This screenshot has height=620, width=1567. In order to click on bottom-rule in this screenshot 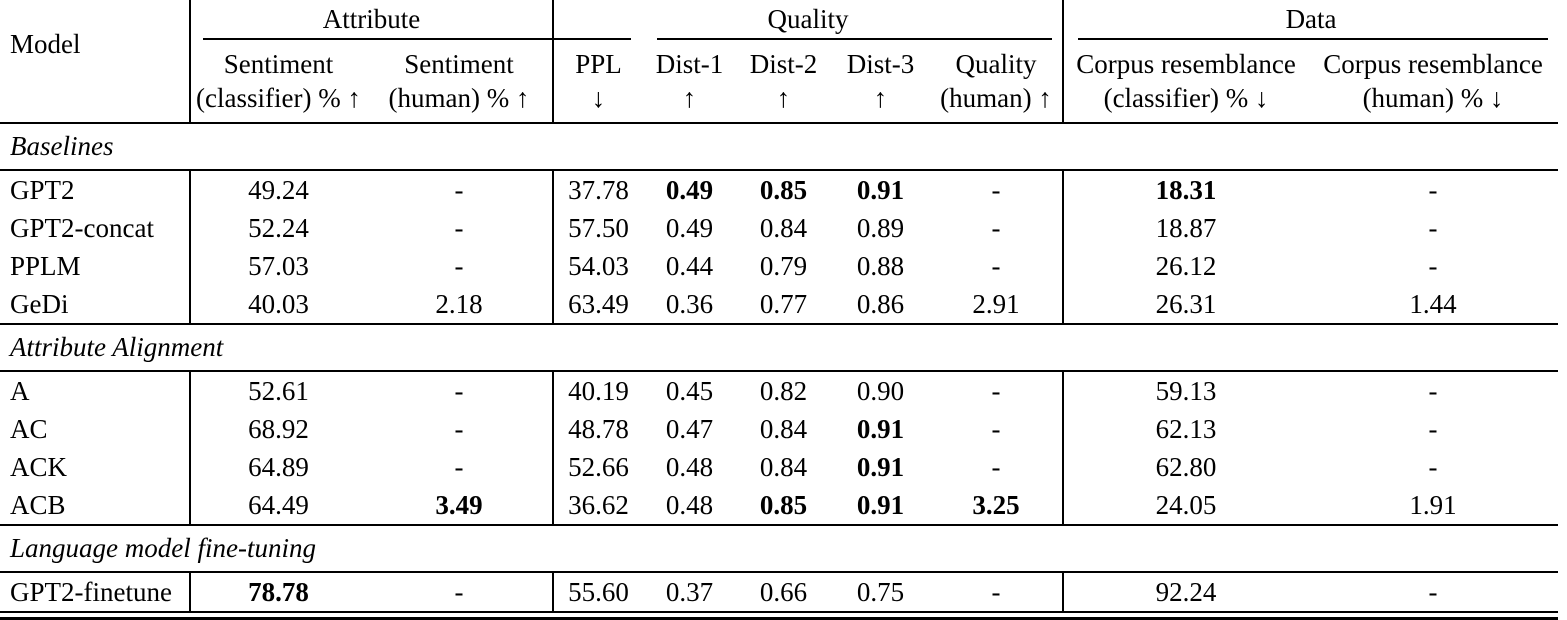, I will do `click(779, 616)`.